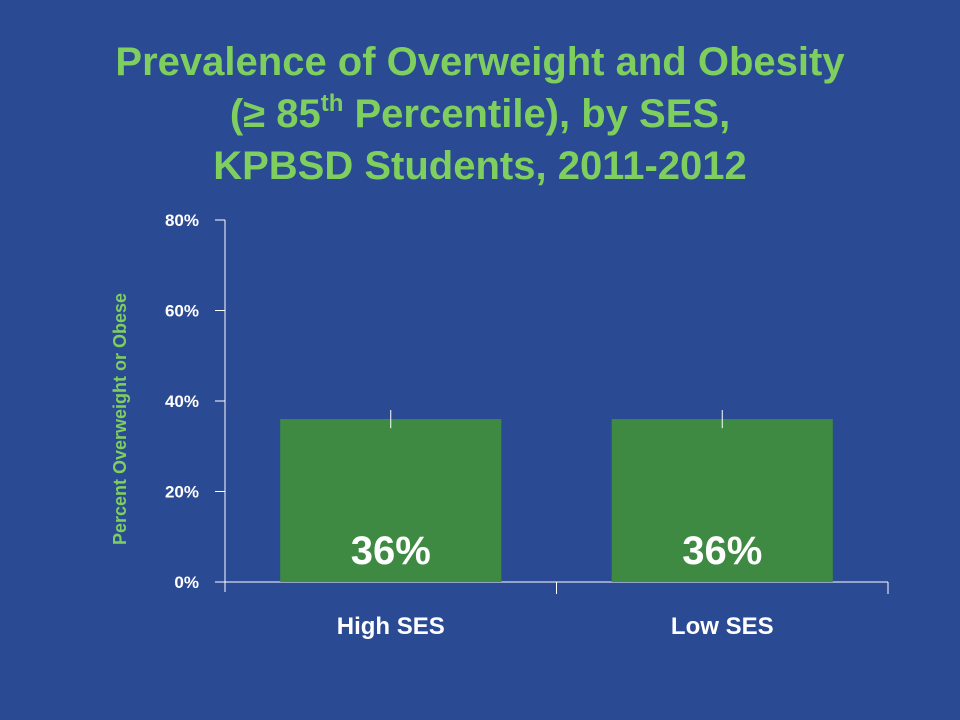 This screenshot has width=960, height=720. I want to click on title-line-2-start: (≥ 85, so click(275, 114).